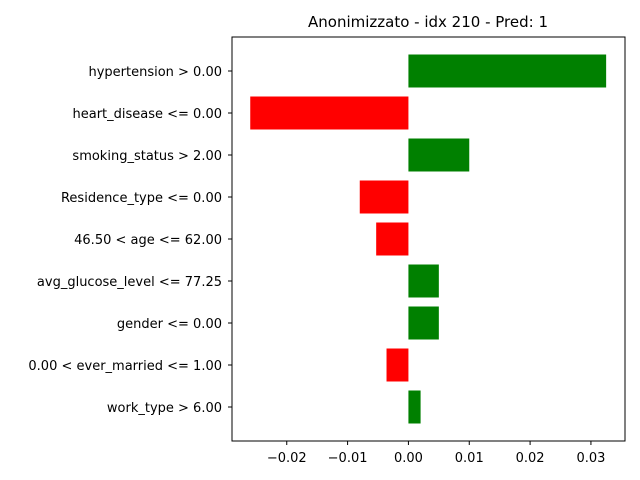  Describe the element at coordinates (147, 114) in the screenshot. I see `y-tick-label: heart_disease <= 0.00` at that location.